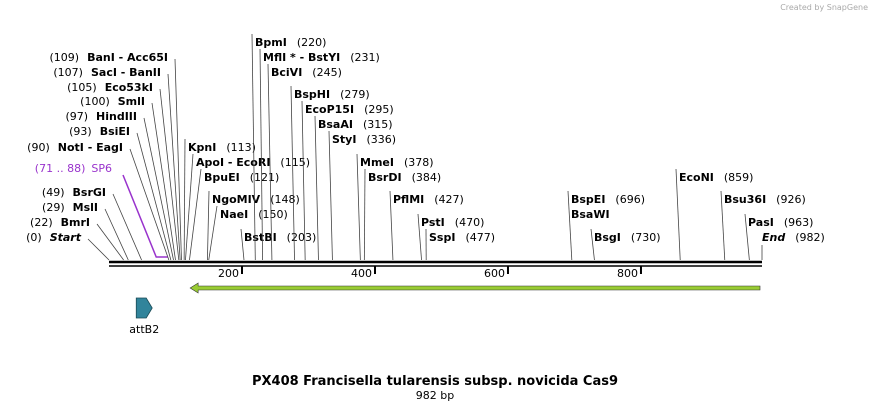  What do you see at coordinates (41, 222) in the screenshot?
I see `enzyme-site: (22)` at bounding box center [41, 222].